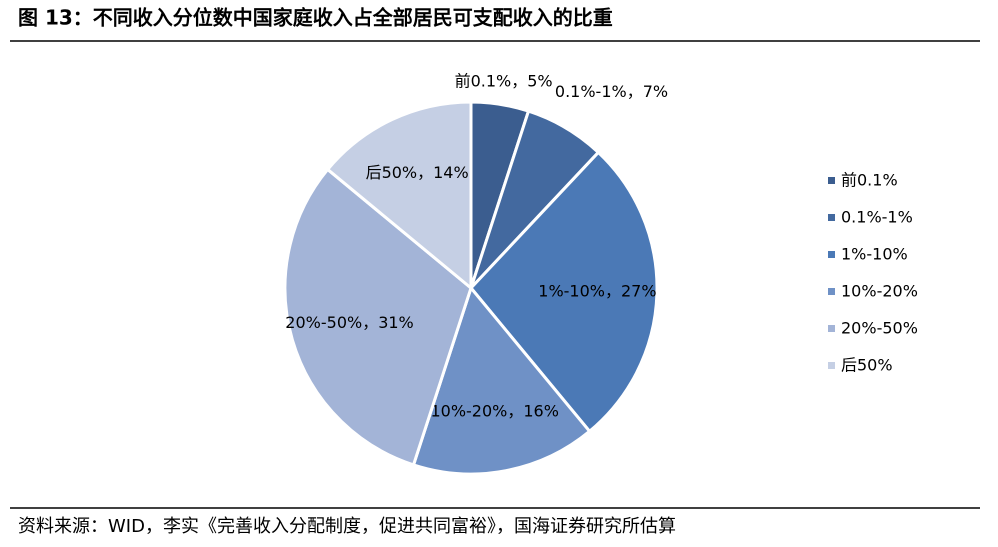 Image resolution: width=998 pixels, height=547 pixels. Describe the element at coordinates (867, 365) in the screenshot. I see `legend-label: 后50%` at that location.